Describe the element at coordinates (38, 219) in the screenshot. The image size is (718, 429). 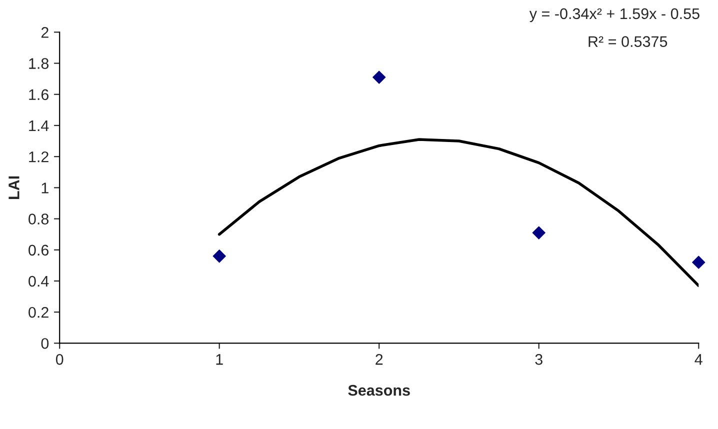
I see `y-tick-label: 0.8` at that location.